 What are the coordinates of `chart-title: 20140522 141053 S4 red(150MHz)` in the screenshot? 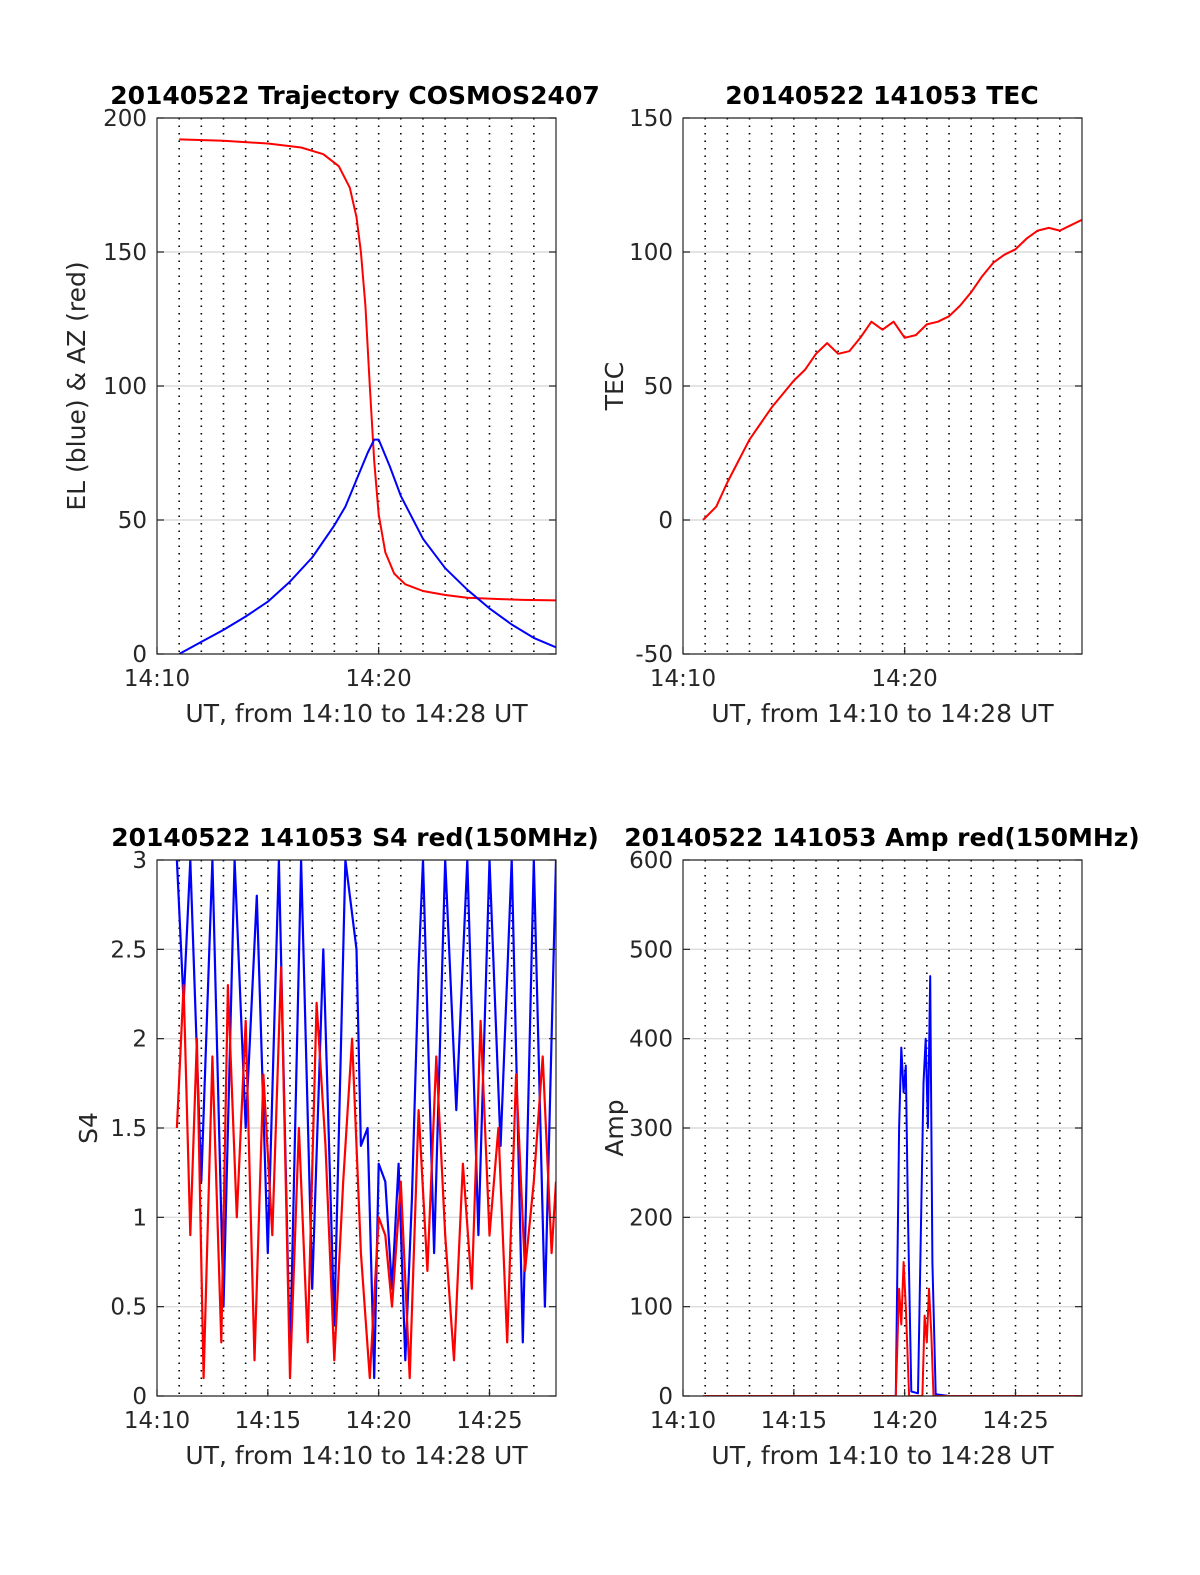 It's located at (355, 837).